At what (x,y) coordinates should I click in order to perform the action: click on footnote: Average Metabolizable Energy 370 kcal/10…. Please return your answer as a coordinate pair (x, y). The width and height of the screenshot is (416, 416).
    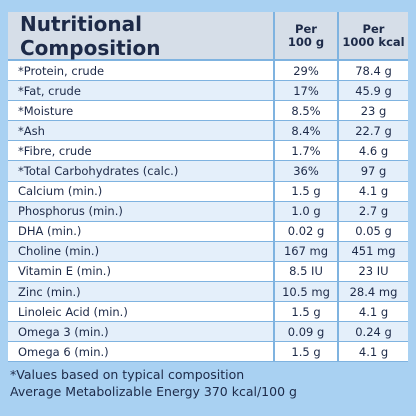
    Looking at the image, I should click on (153, 391).